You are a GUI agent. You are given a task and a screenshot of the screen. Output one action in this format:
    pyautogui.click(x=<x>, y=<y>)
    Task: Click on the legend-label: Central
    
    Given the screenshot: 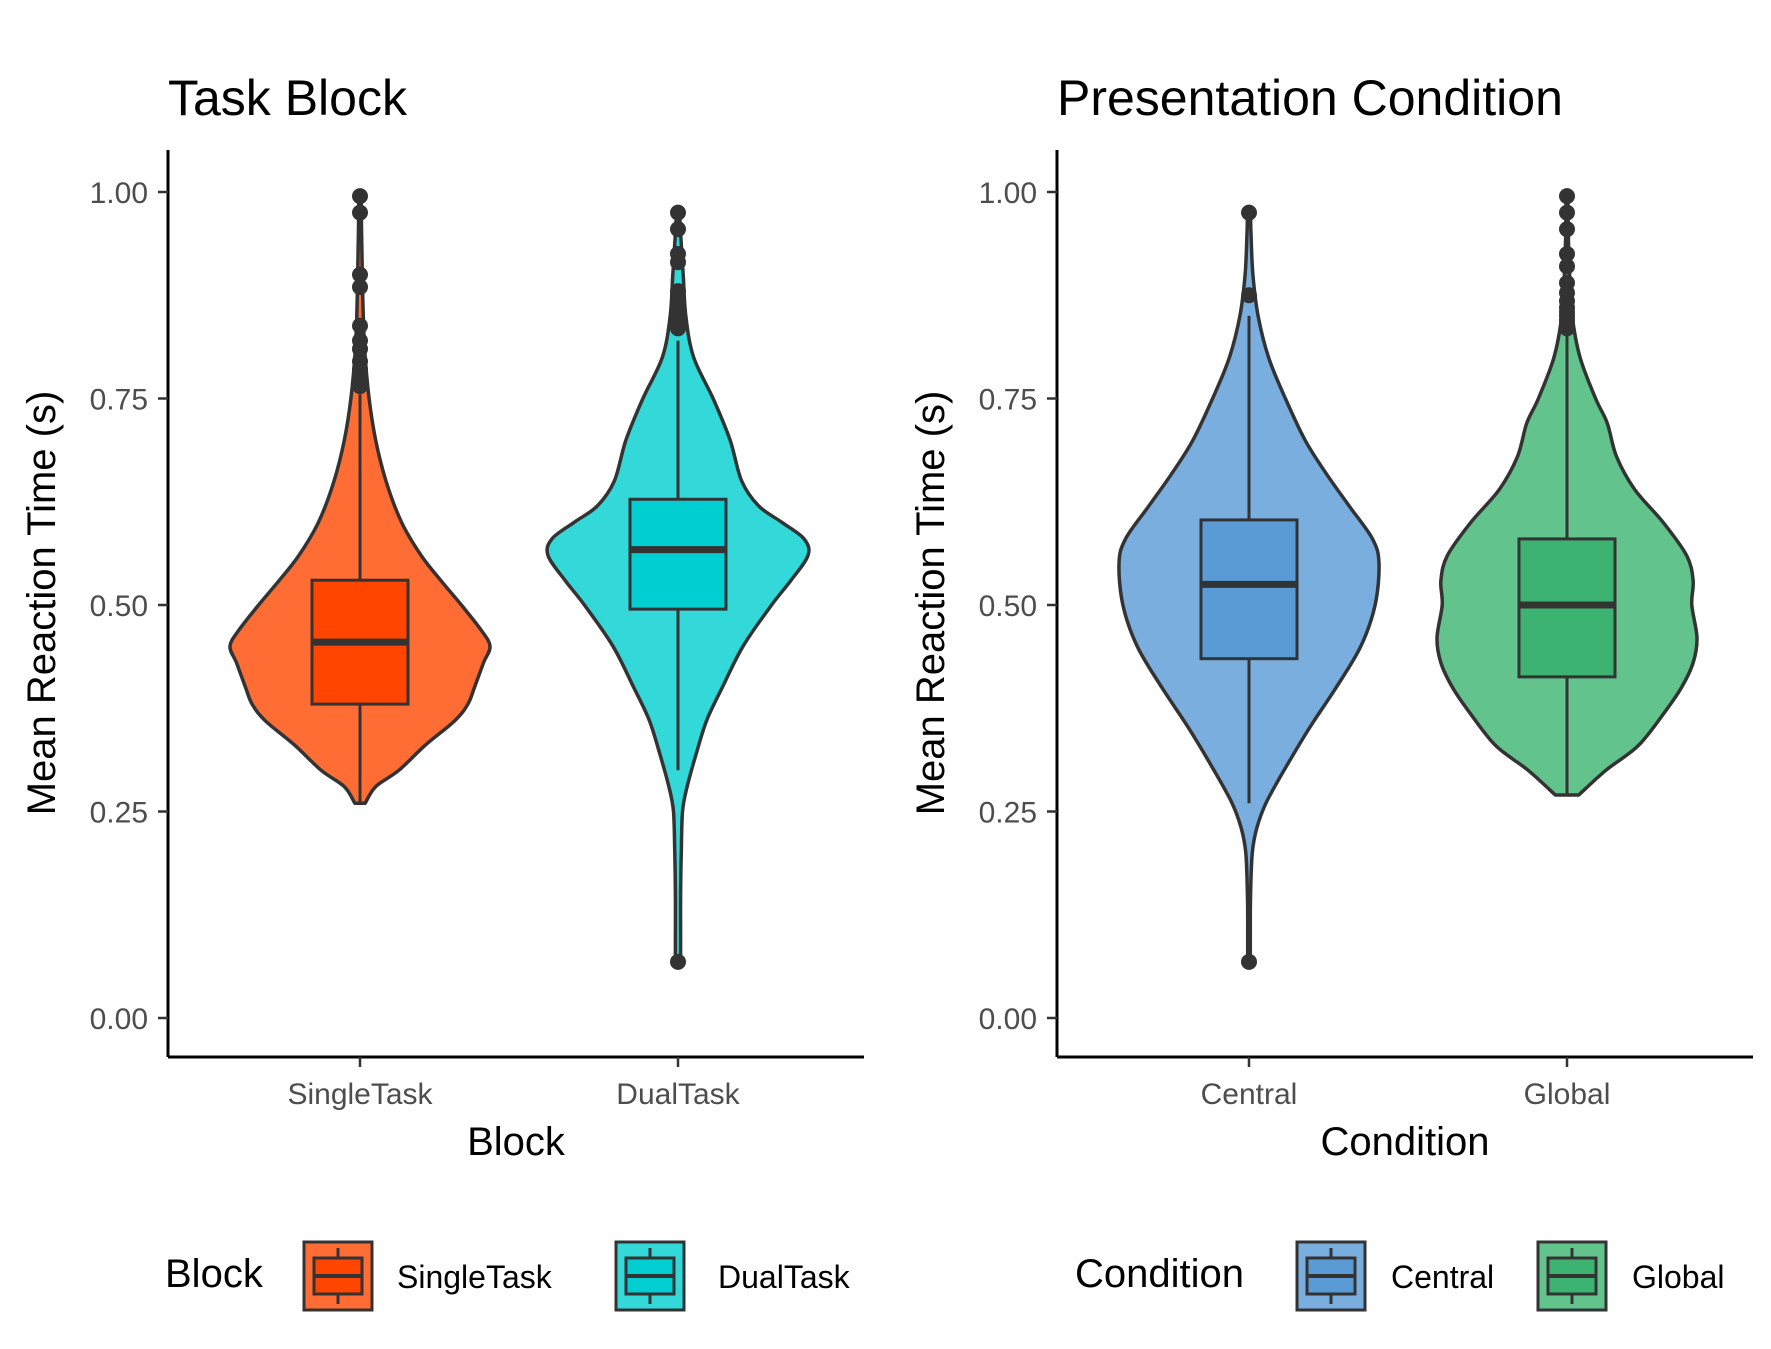 What is the action you would take?
    pyautogui.click(x=1442, y=1277)
    